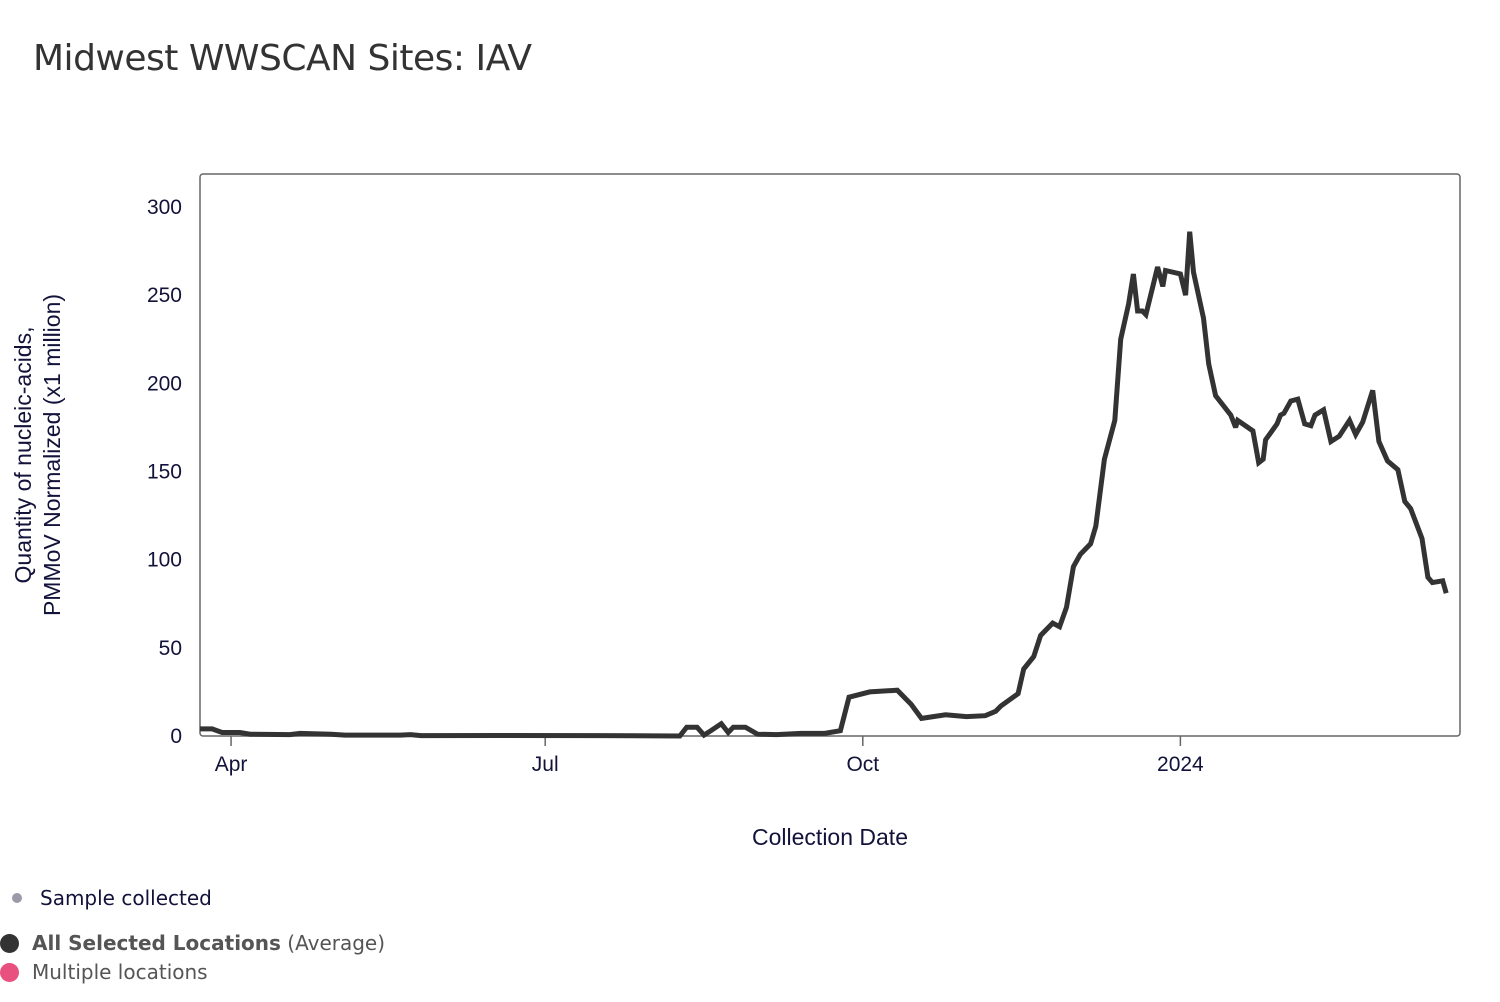  Describe the element at coordinates (126, 898) in the screenshot. I see `legend-label: Sample collected` at that location.